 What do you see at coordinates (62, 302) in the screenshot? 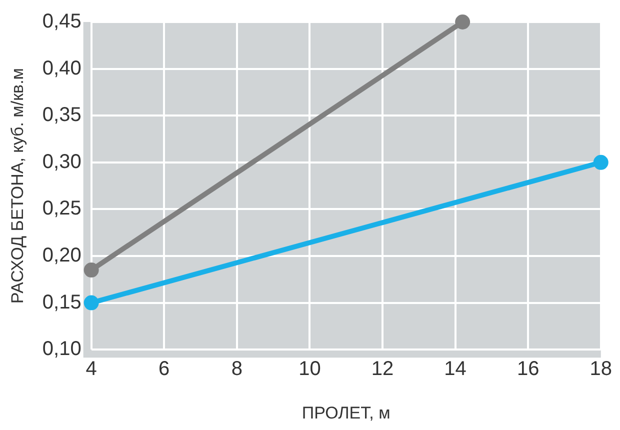
I see `y-tick-label: 0,15` at bounding box center [62, 302].